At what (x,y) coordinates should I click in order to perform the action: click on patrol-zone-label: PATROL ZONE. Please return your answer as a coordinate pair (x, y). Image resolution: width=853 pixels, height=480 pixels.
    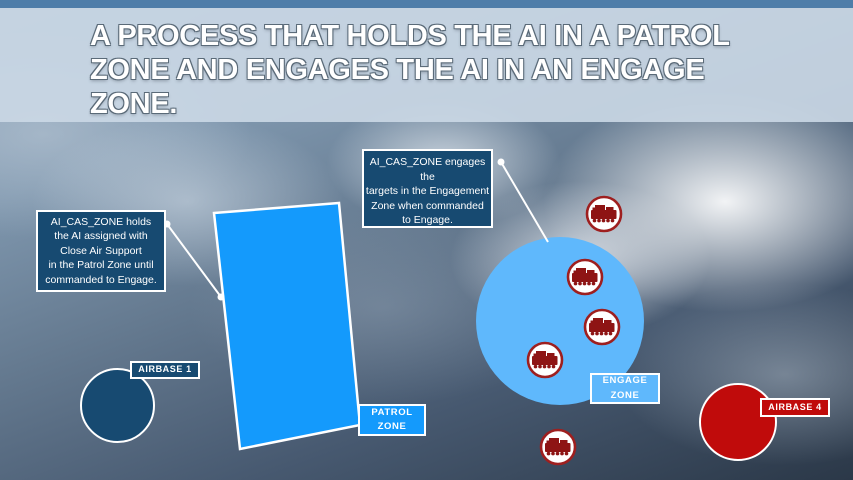
    Looking at the image, I should click on (392, 420).